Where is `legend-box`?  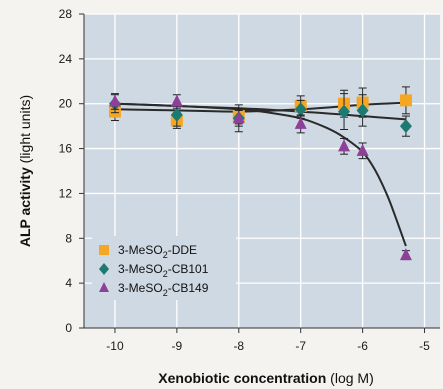
legend-box is located at coordinates (164, 268).